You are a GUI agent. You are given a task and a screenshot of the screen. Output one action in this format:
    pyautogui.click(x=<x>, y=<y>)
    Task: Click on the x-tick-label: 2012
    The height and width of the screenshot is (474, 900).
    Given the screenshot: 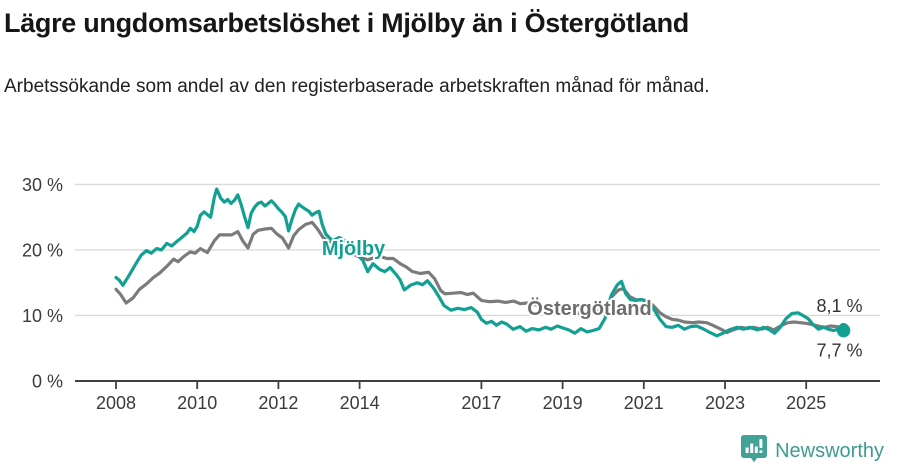 What is the action you would take?
    pyautogui.click(x=278, y=403)
    